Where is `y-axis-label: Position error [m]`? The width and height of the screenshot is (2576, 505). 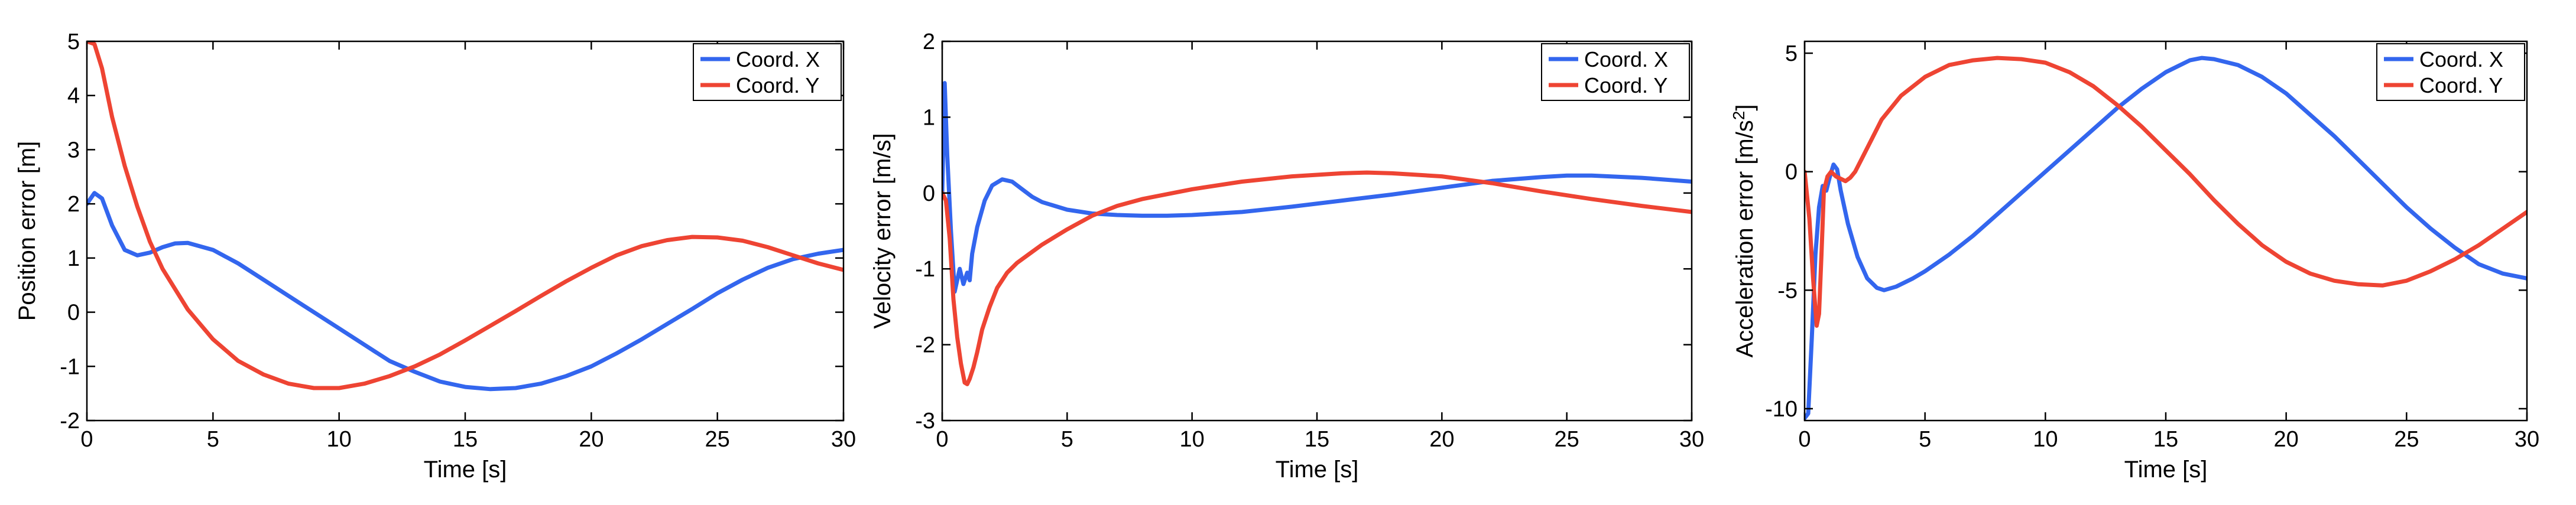 y-axis-label: Position error [m] is located at coordinates (27, 231).